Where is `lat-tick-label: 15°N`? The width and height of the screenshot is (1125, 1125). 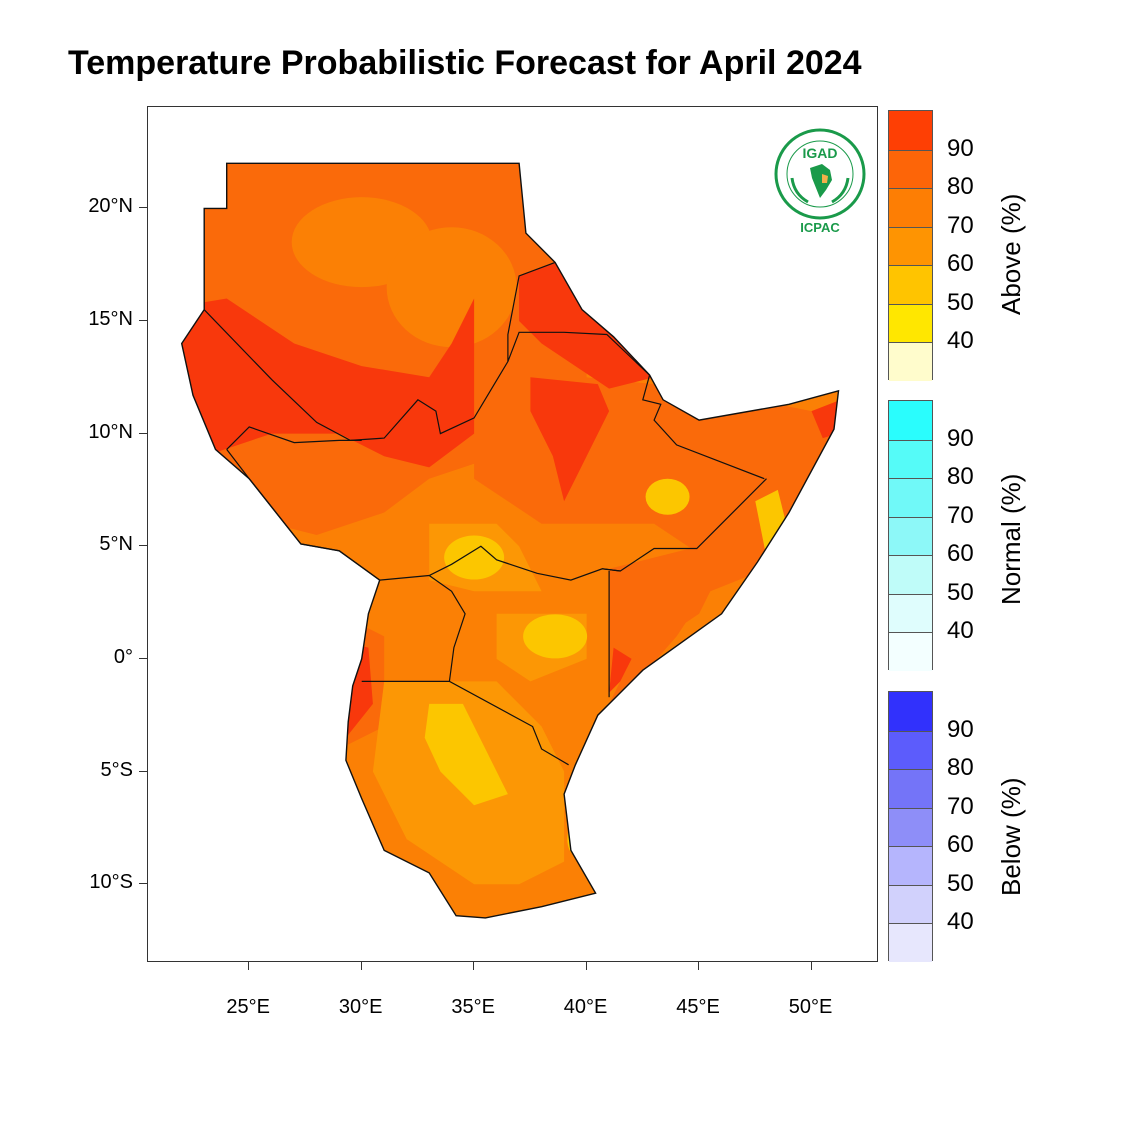 lat-tick-label: 15°N is located at coordinates (110, 319).